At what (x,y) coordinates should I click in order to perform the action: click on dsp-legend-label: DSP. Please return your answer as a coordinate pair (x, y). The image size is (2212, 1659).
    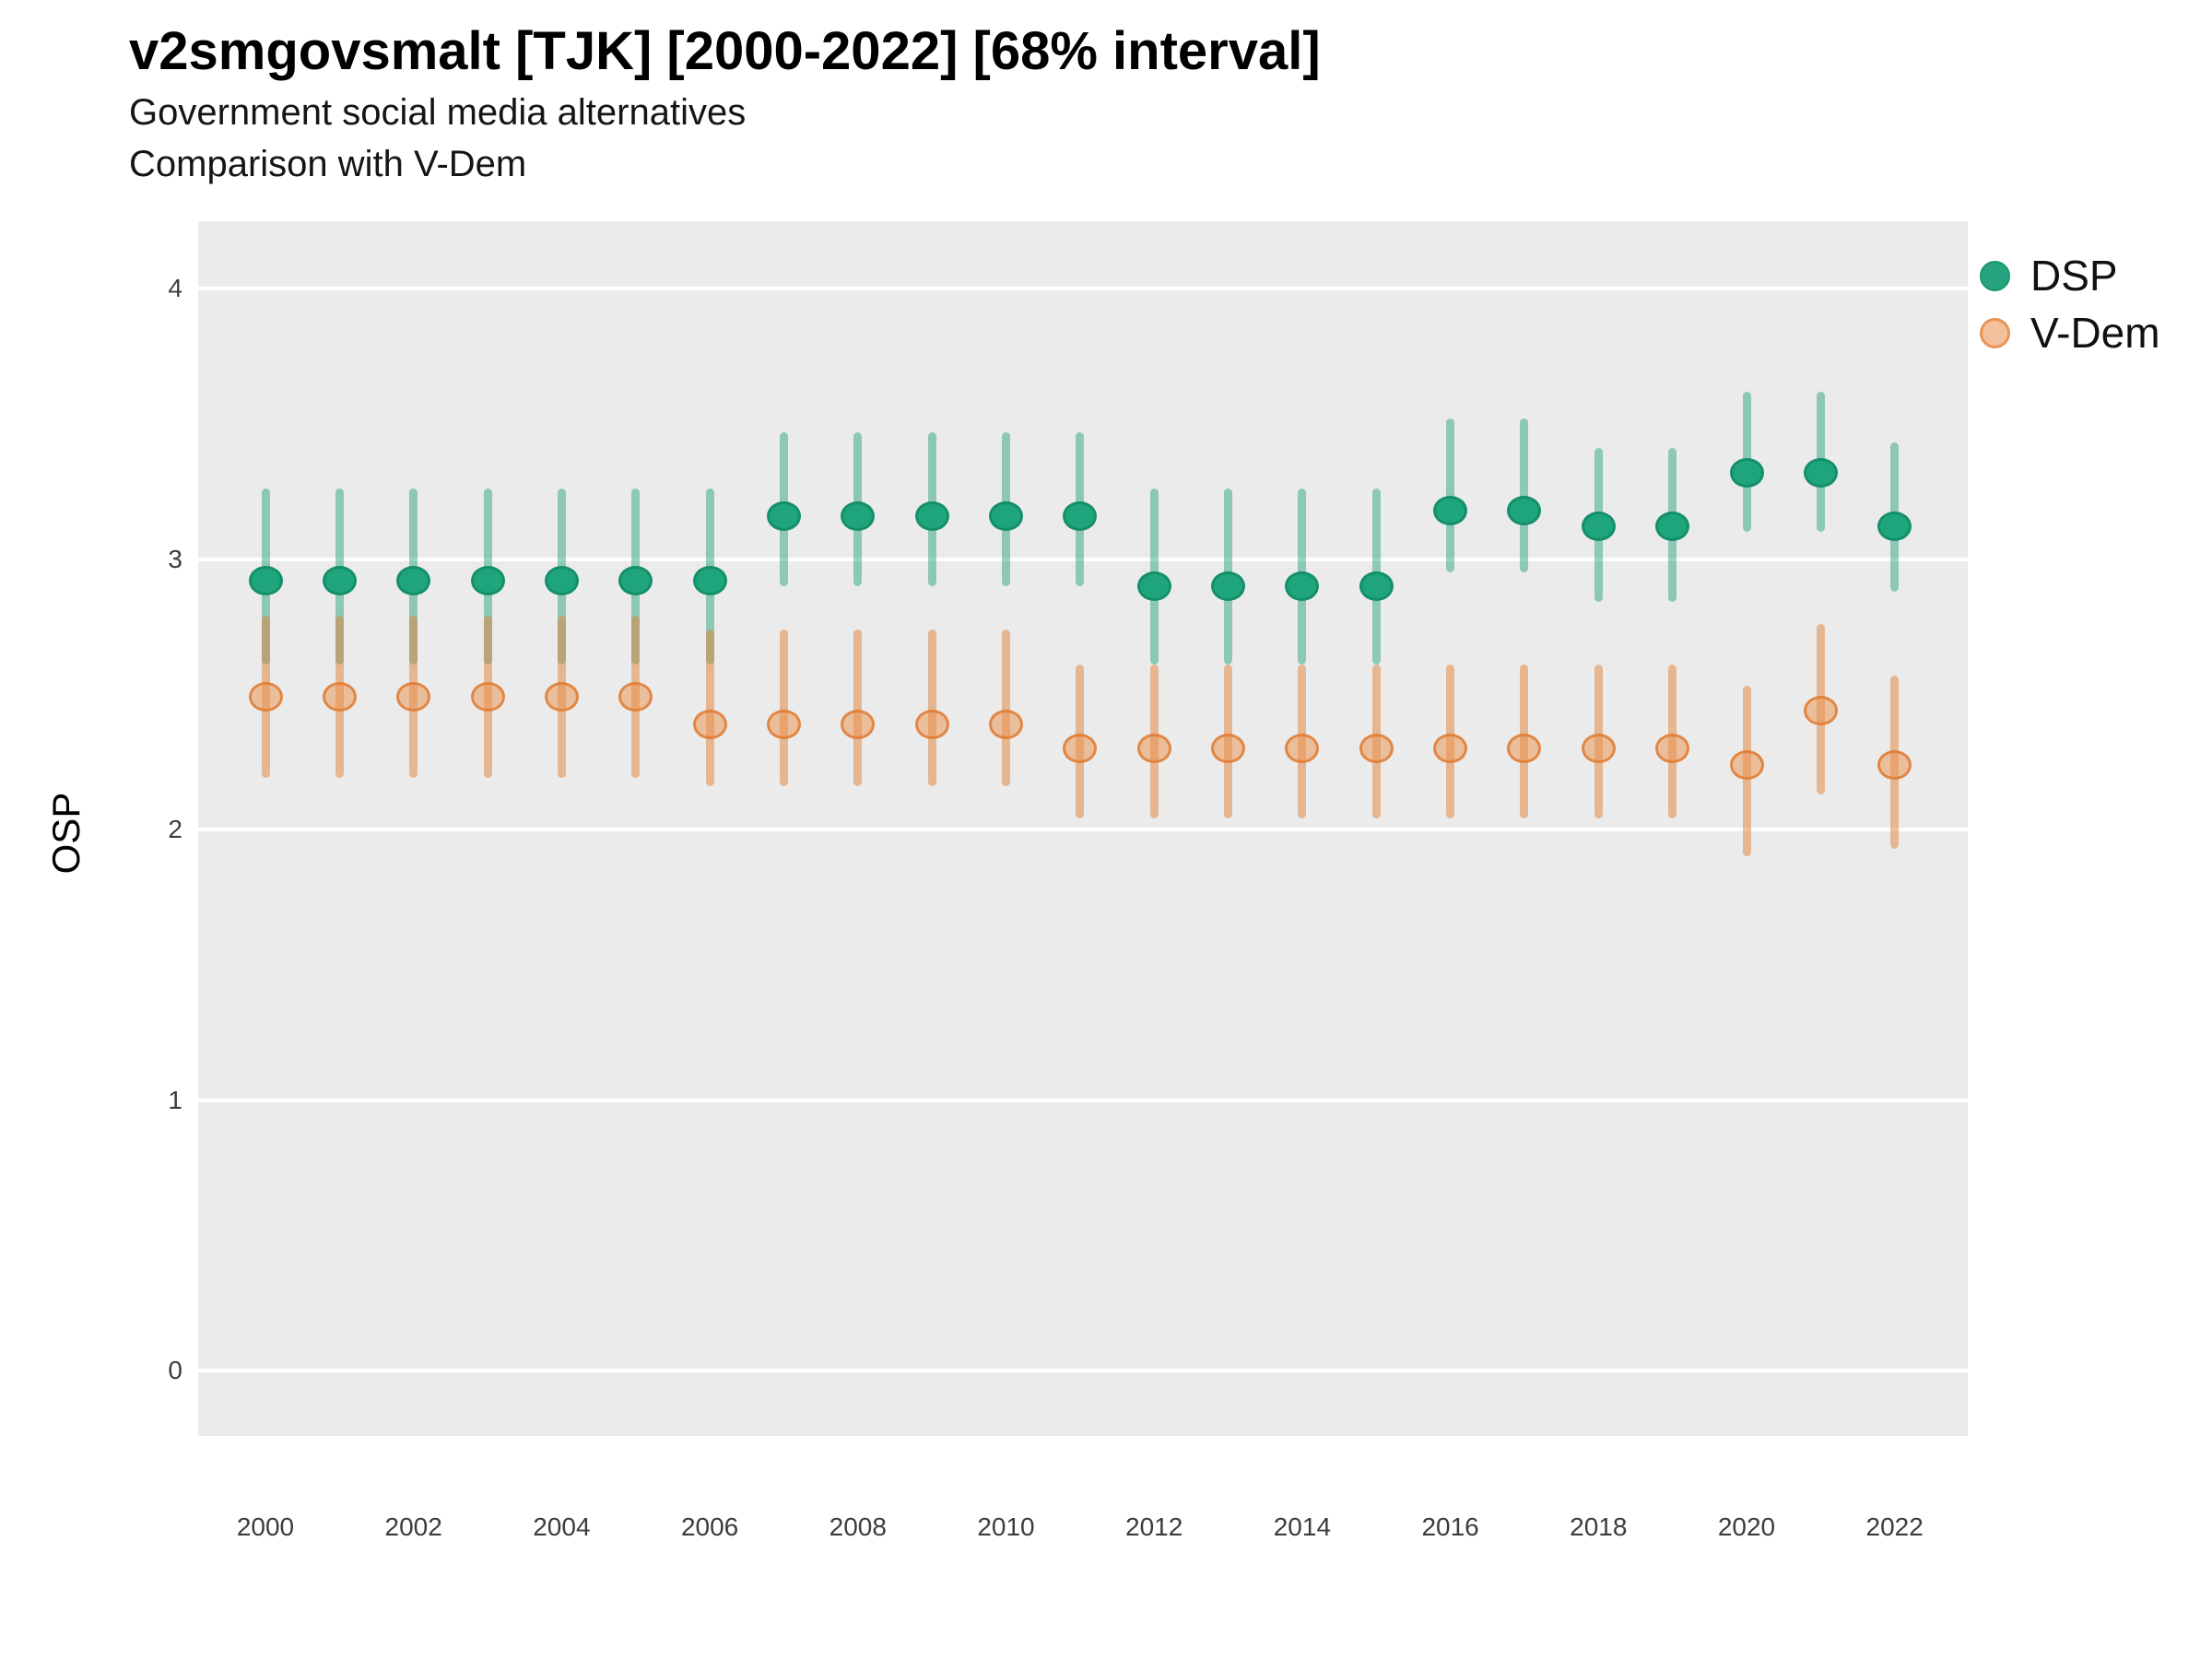
    Looking at the image, I should click on (2074, 276).